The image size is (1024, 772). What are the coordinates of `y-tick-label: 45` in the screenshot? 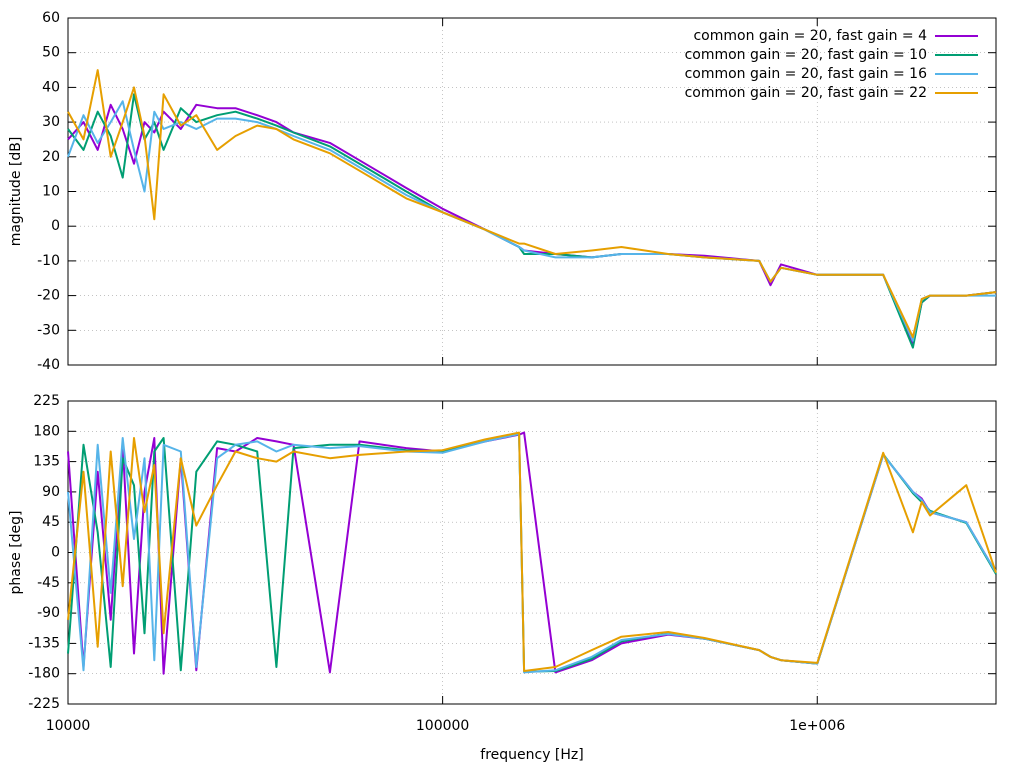 It's located at (51, 522).